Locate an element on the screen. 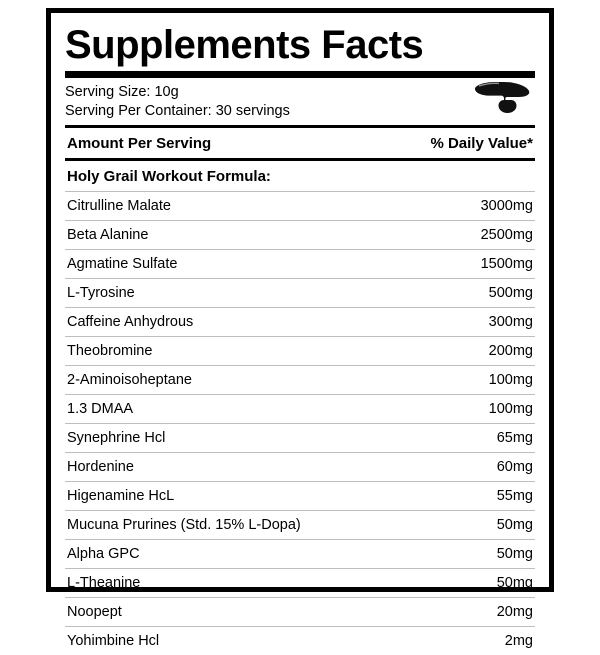 The image size is (600, 655). ingredient-amount: 200mg is located at coordinates (510, 351).